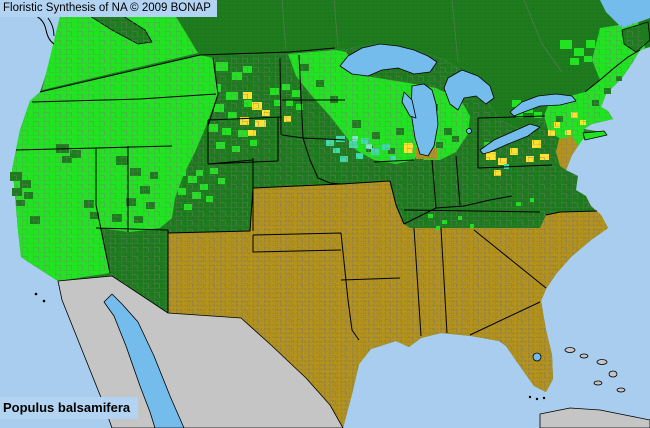 The width and height of the screenshot is (650, 428). Describe the element at coordinates (625, 14) in the screenshot. I see `gulf-of-st-lawrence` at that location.